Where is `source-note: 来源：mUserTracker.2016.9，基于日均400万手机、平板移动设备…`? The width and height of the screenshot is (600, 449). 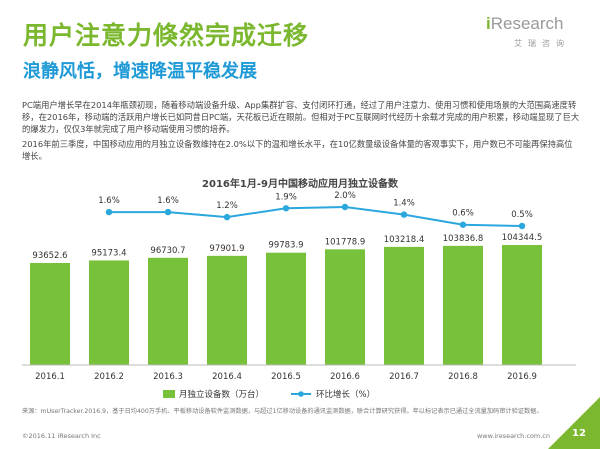 source-note: 来源：mUserTracker.2016.9，基于日均400万手机、平板移动设备… is located at coordinates (282, 411).